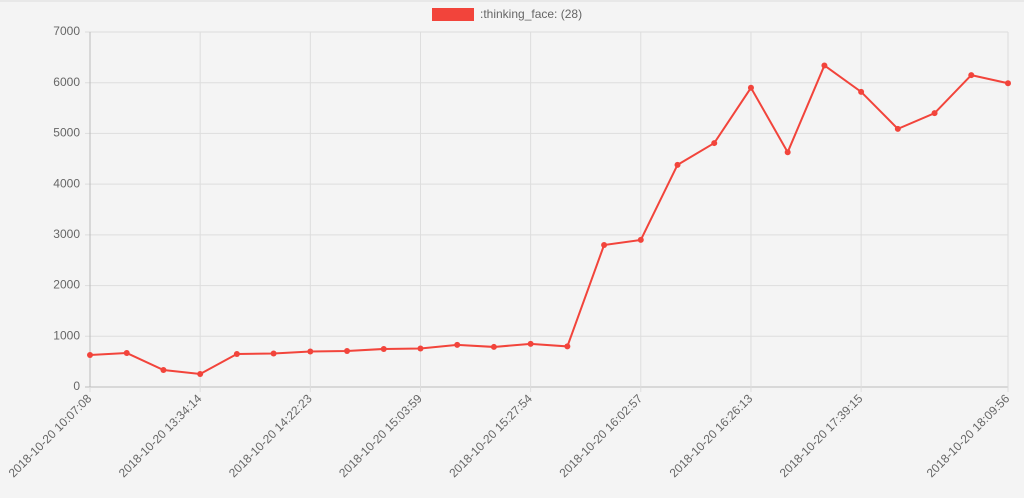 This screenshot has width=1024, height=498. What do you see at coordinates (531, 14) in the screenshot?
I see `legend-label: :thinking_face: (28)` at bounding box center [531, 14].